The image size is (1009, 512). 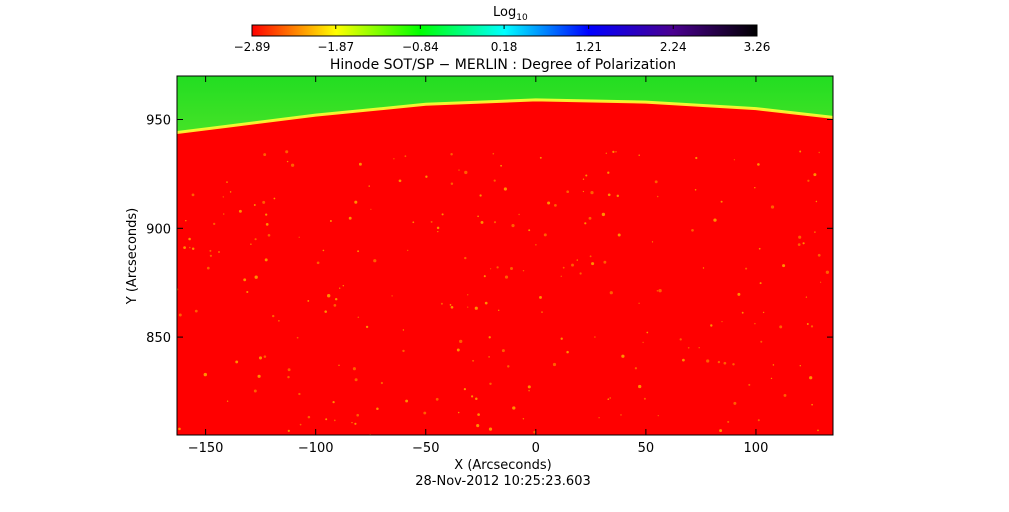 What do you see at coordinates (756, 448) in the screenshot?
I see `x-tick-label: 100` at bounding box center [756, 448].